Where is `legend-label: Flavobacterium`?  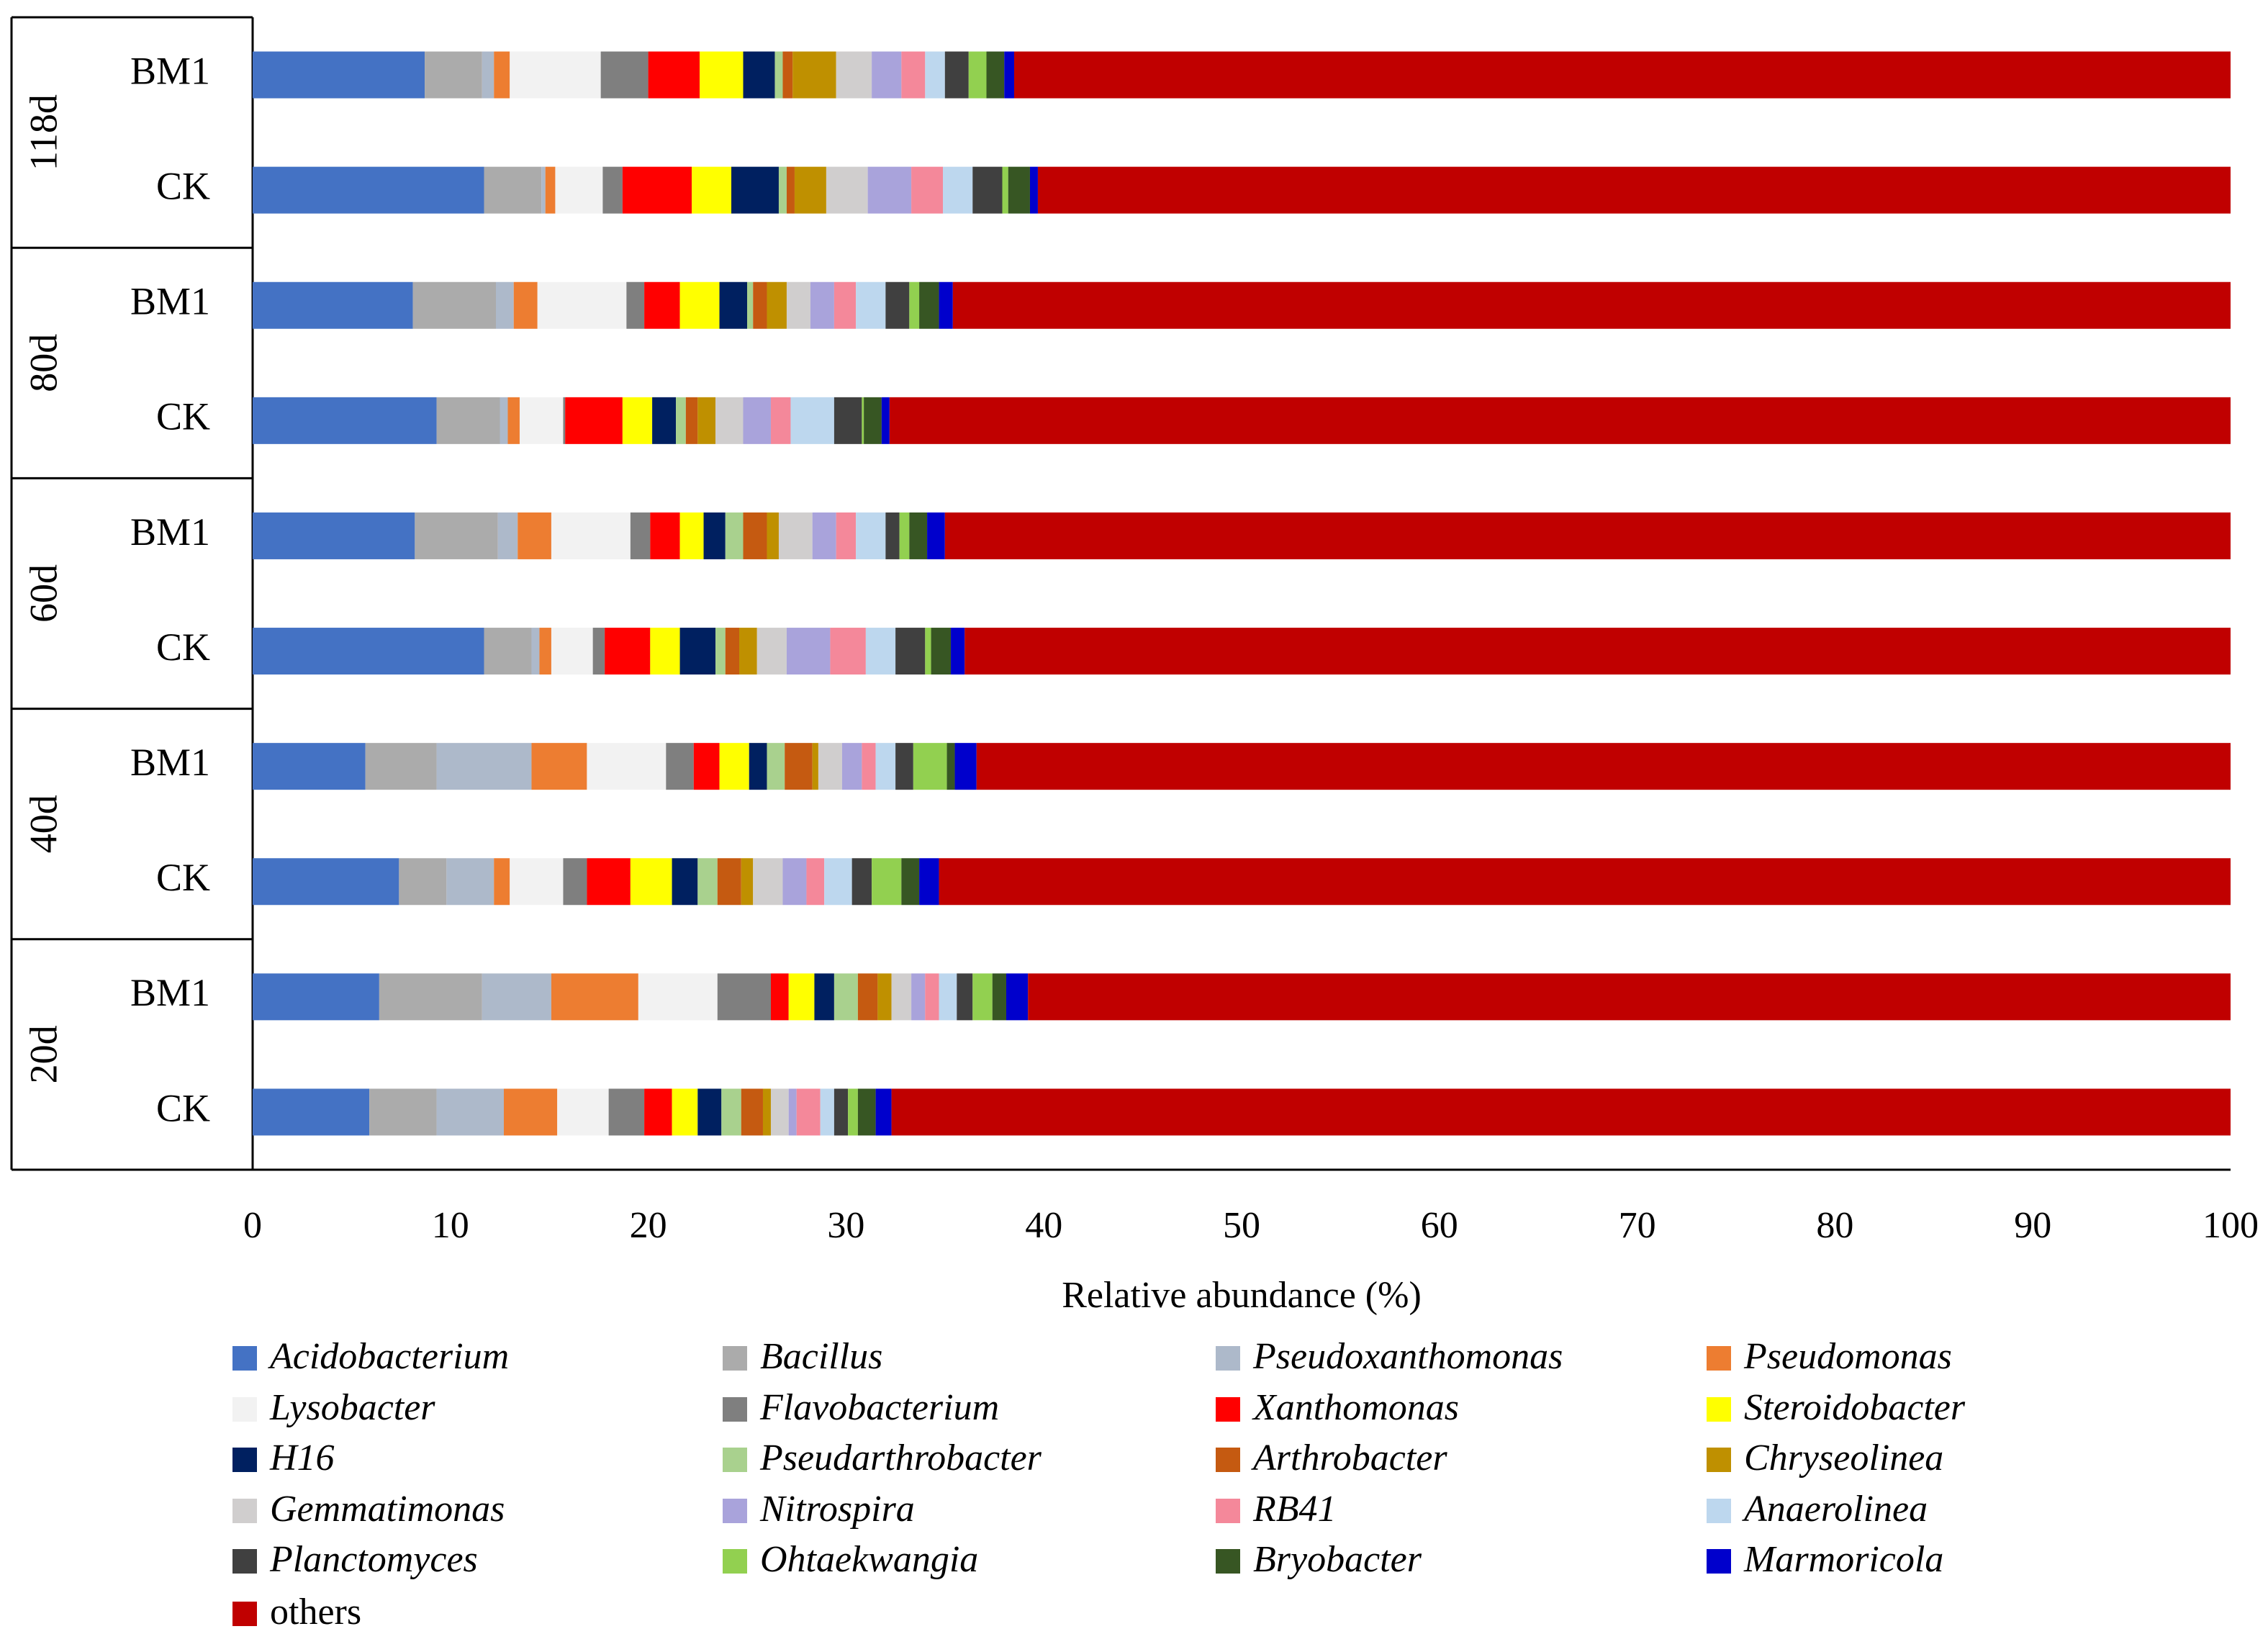 legend-label: Flavobacterium is located at coordinates (879, 1407).